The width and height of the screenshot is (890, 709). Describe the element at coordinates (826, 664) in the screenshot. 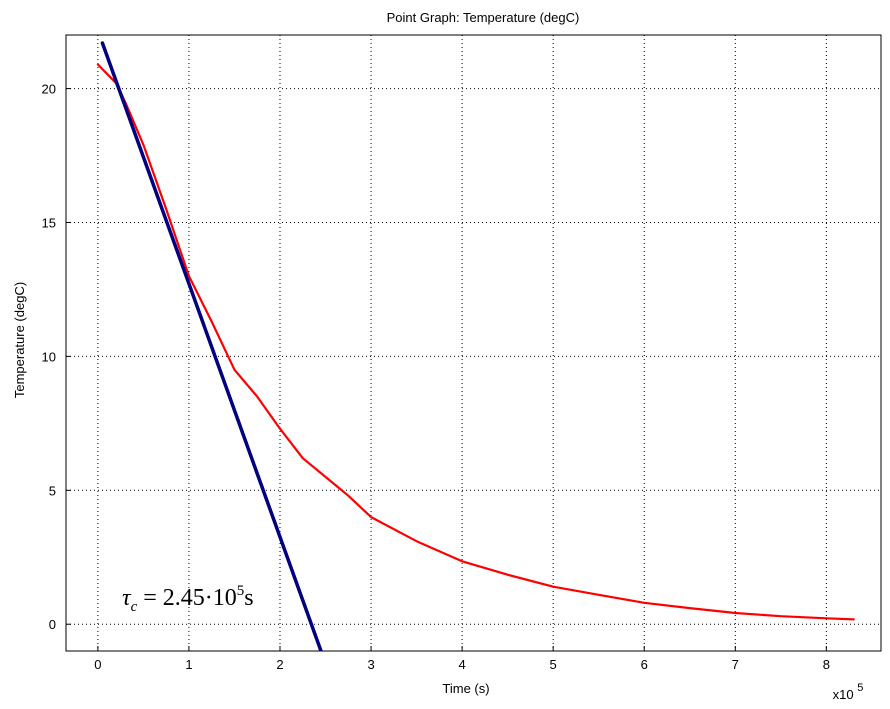

I see `x-tick-label: 8` at that location.